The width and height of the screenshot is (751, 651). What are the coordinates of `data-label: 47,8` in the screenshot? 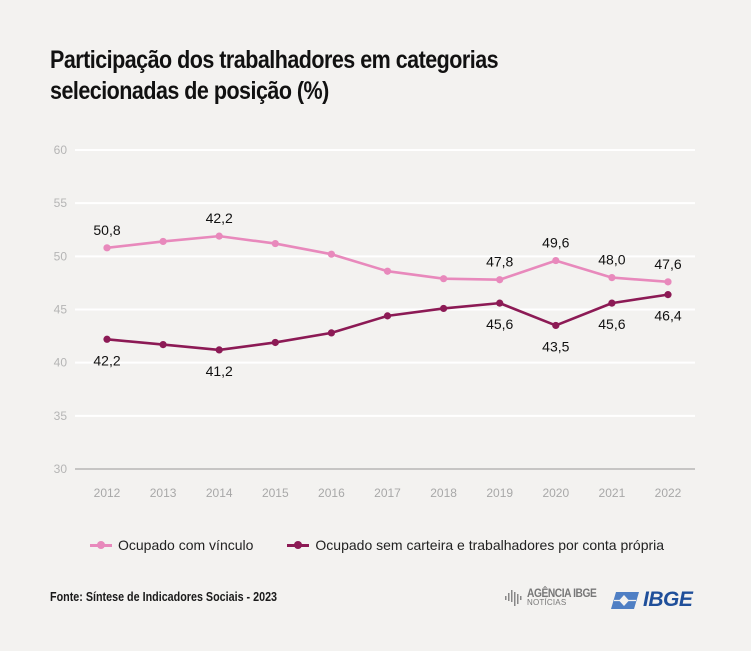 It's located at (499, 262).